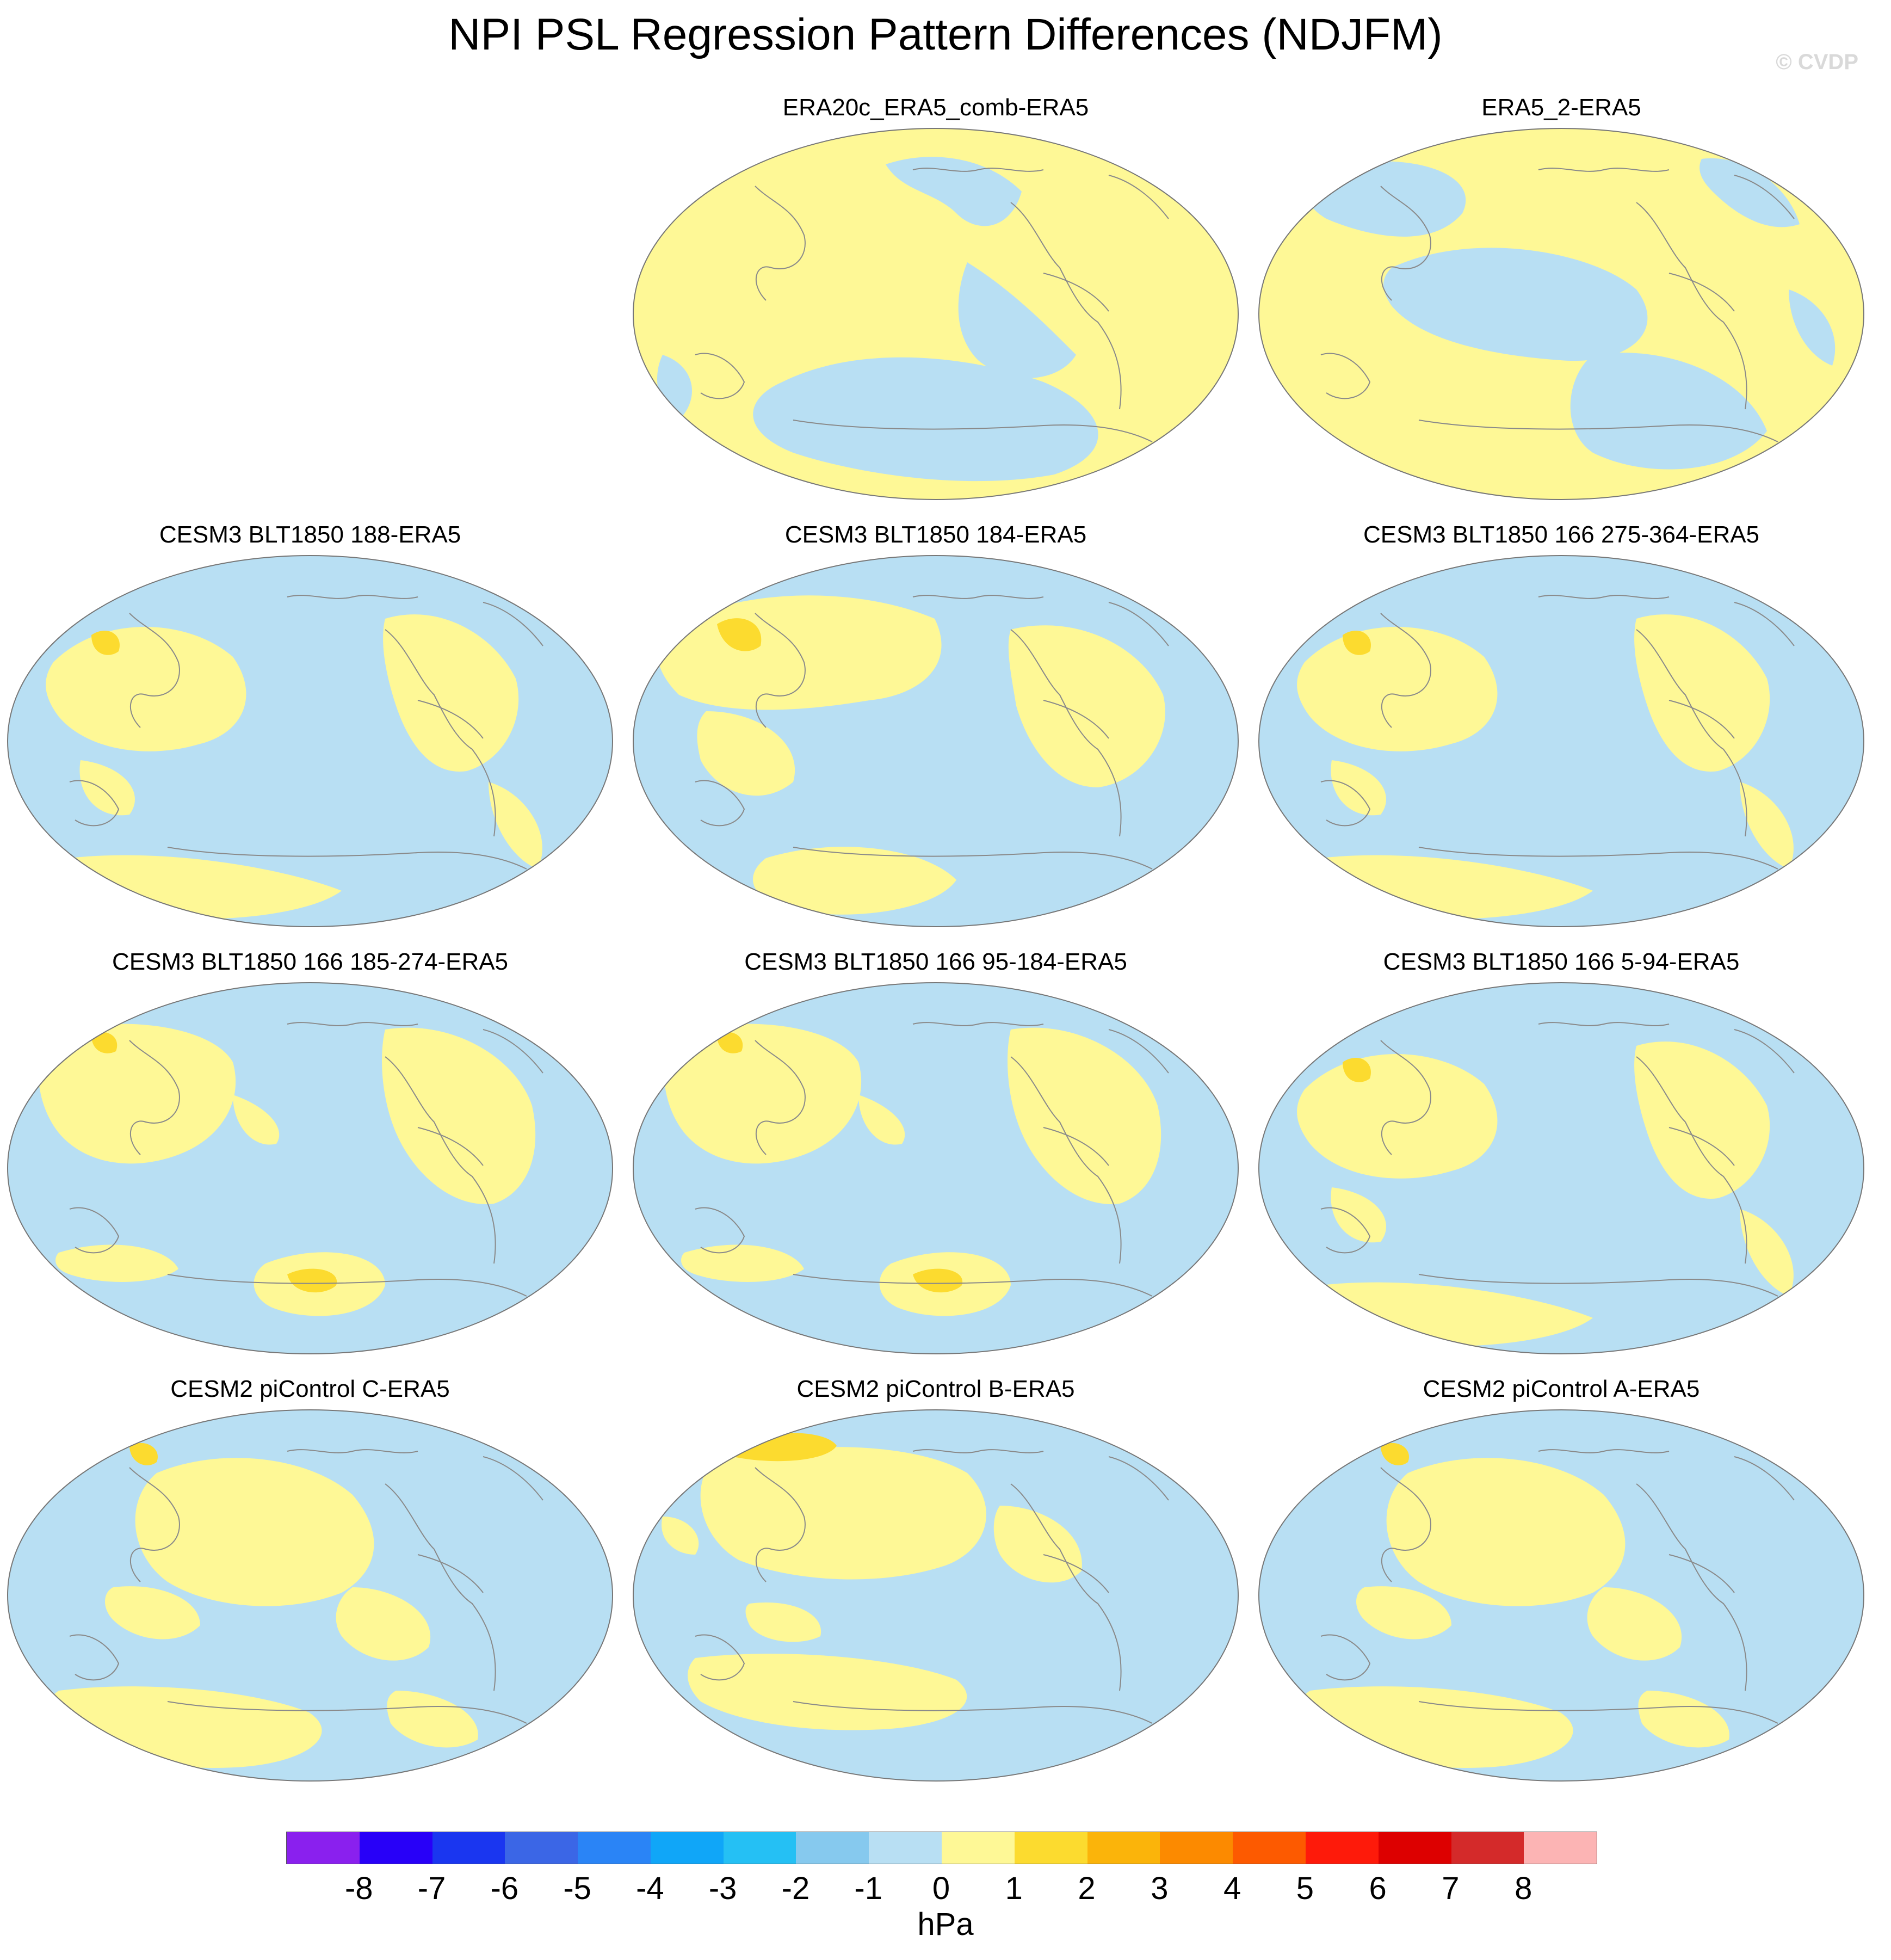 This screenshot has width=1891, height=1960. I want to click on map-panel: CESM2 piControl B-ERA5, so click(936, 1589).